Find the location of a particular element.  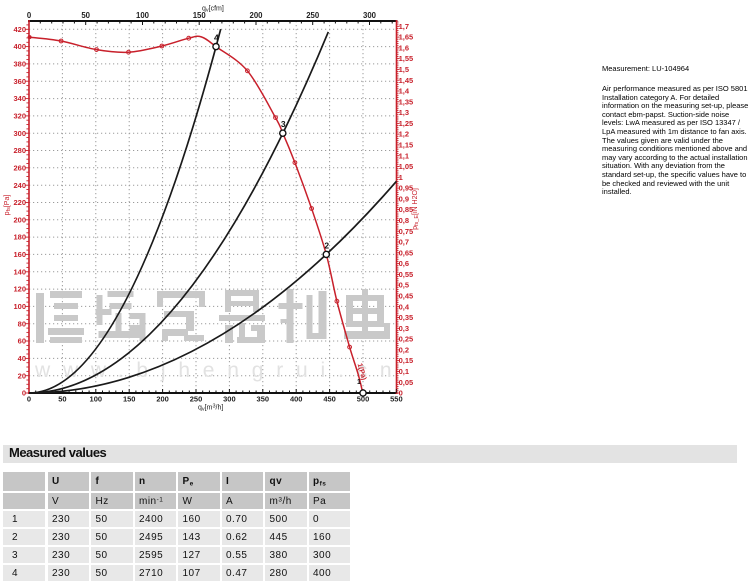

svg-text: 1,6 is located at coordinates (404, 48).